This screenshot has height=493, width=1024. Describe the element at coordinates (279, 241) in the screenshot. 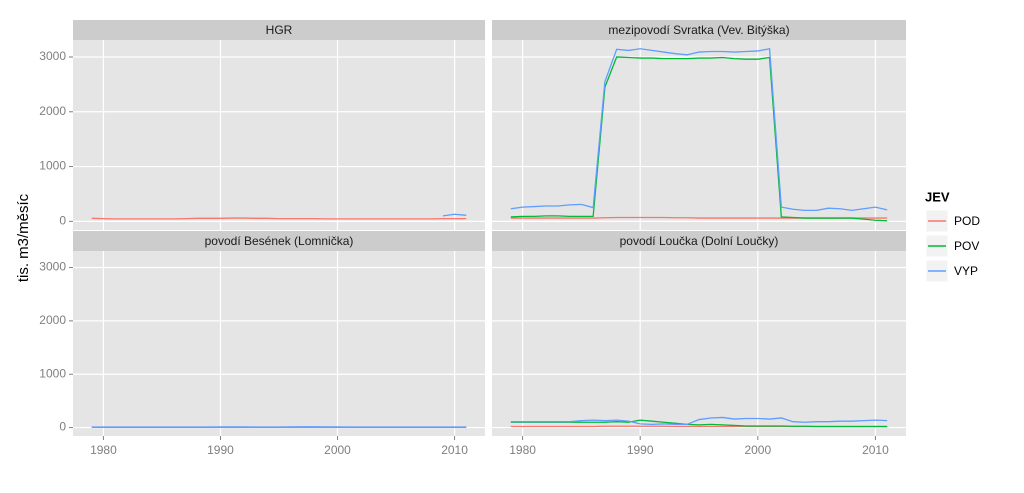

I see `facet-title: povodí Besének (Lomnička)` at that location.